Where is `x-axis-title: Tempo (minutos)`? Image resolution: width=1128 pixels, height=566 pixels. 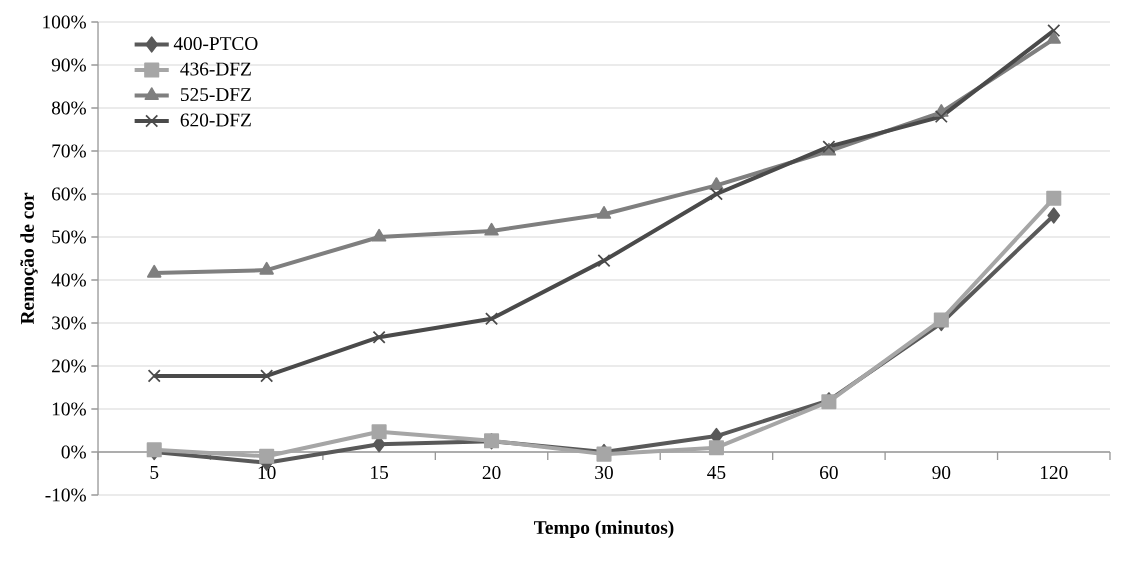 x-axis-title: Tempo (minutos) is located at coordinates (604, 529).